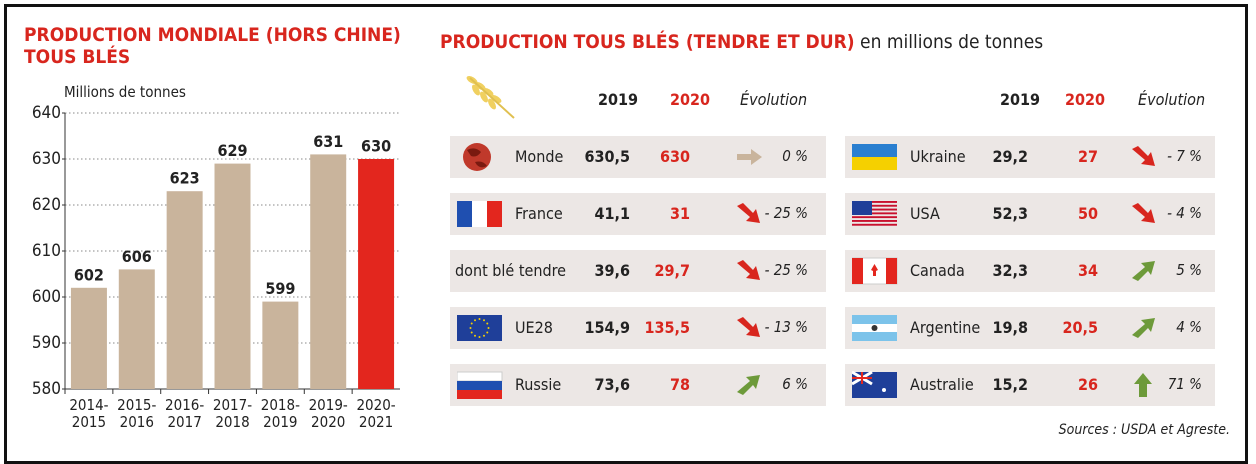  Describe the element at coordinates (137, 413) in the screenshot. I see `x-tick-label: 2015- 2016` at that location.